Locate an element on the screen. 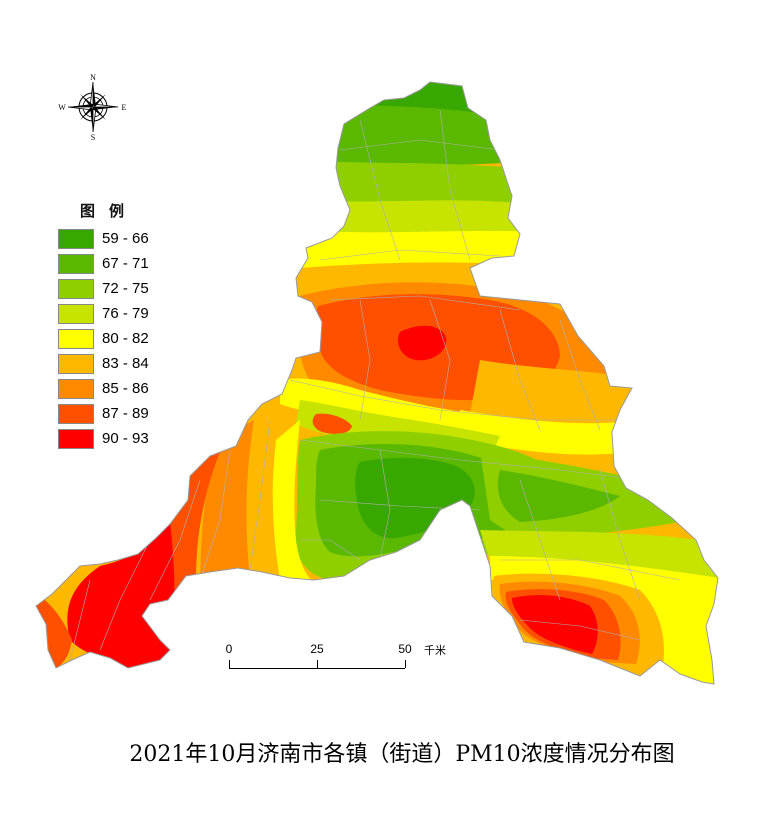  legend-item: 80 - 82 is located at coordinates (128, 338).